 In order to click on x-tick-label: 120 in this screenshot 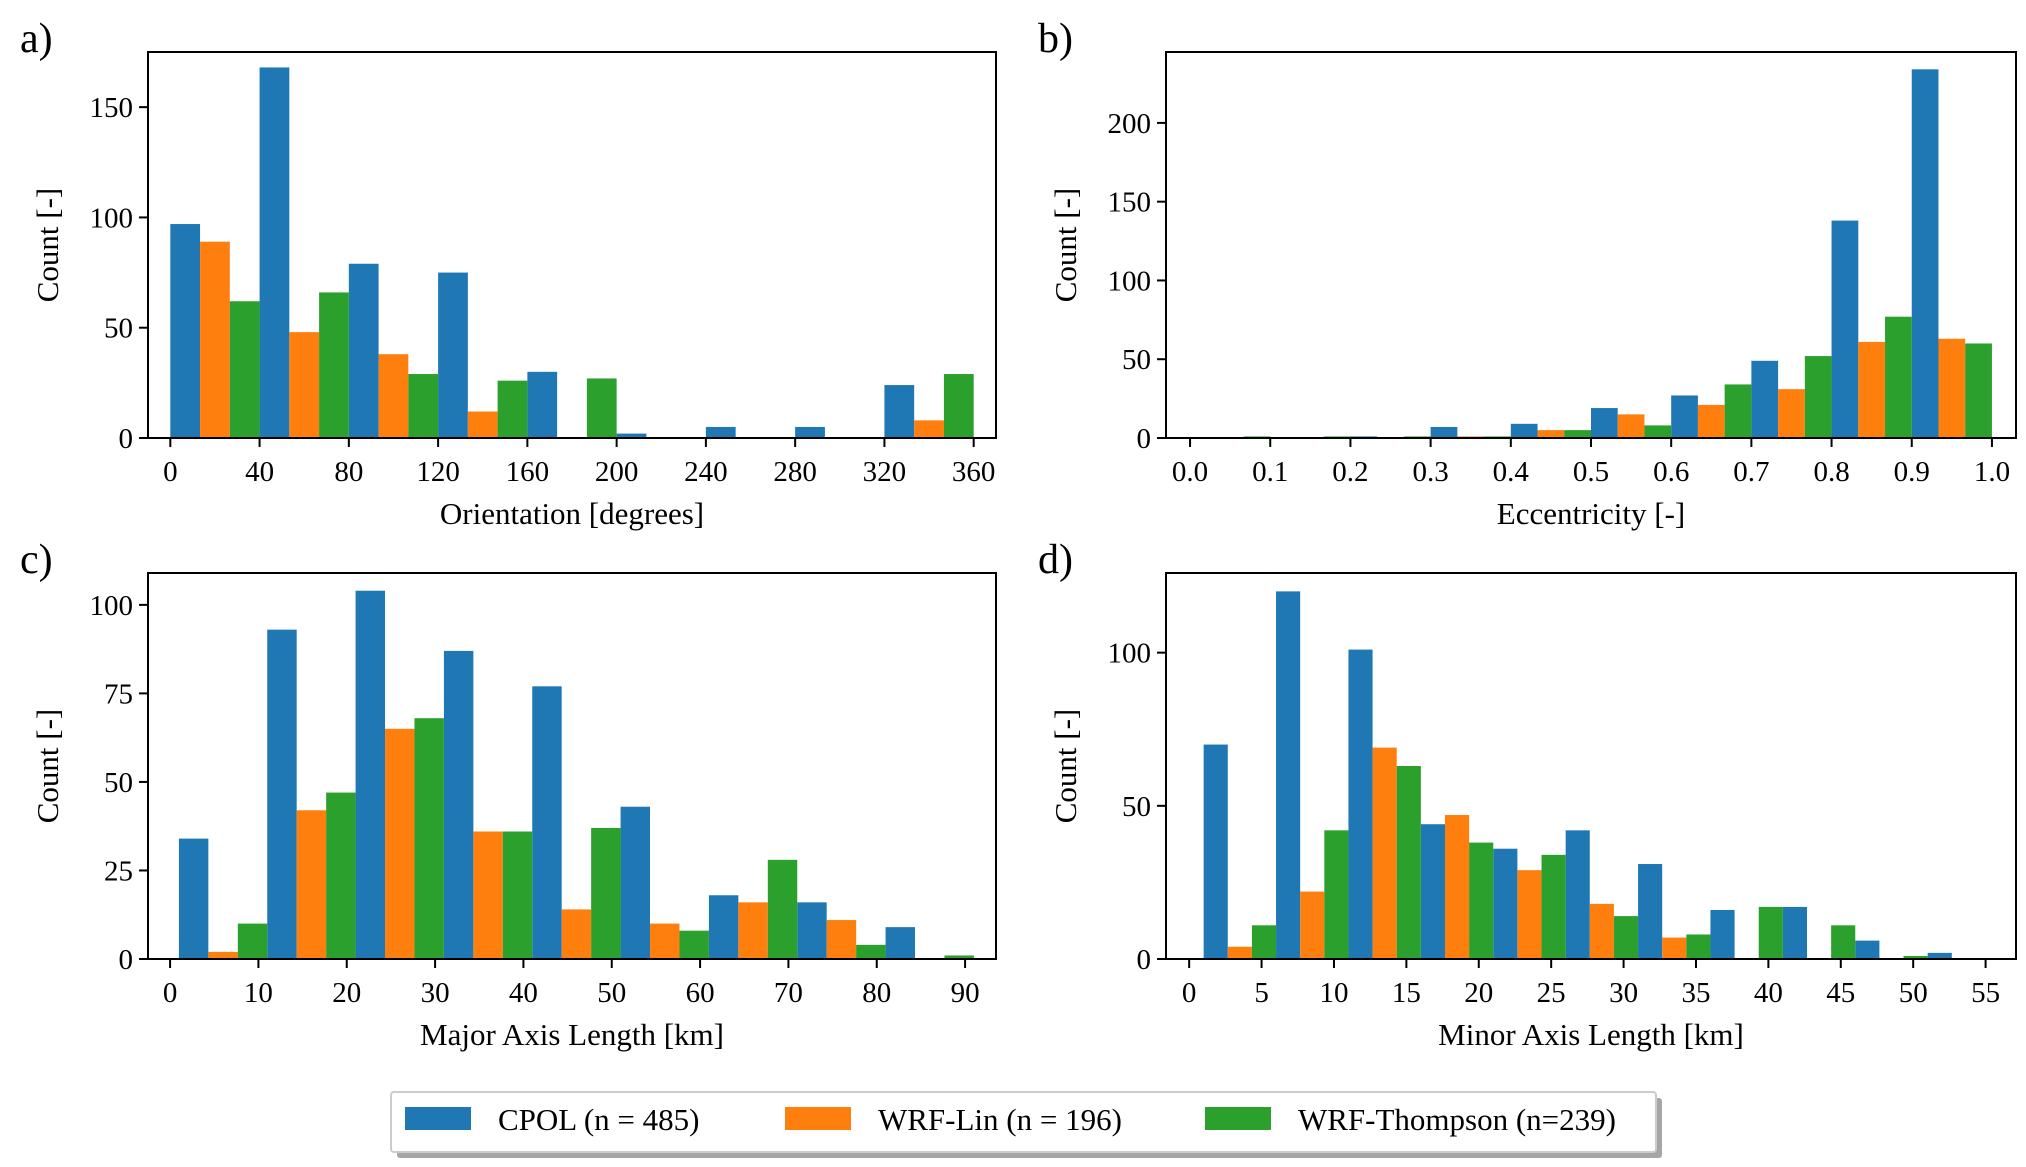, I will do `click(438, 472)`.